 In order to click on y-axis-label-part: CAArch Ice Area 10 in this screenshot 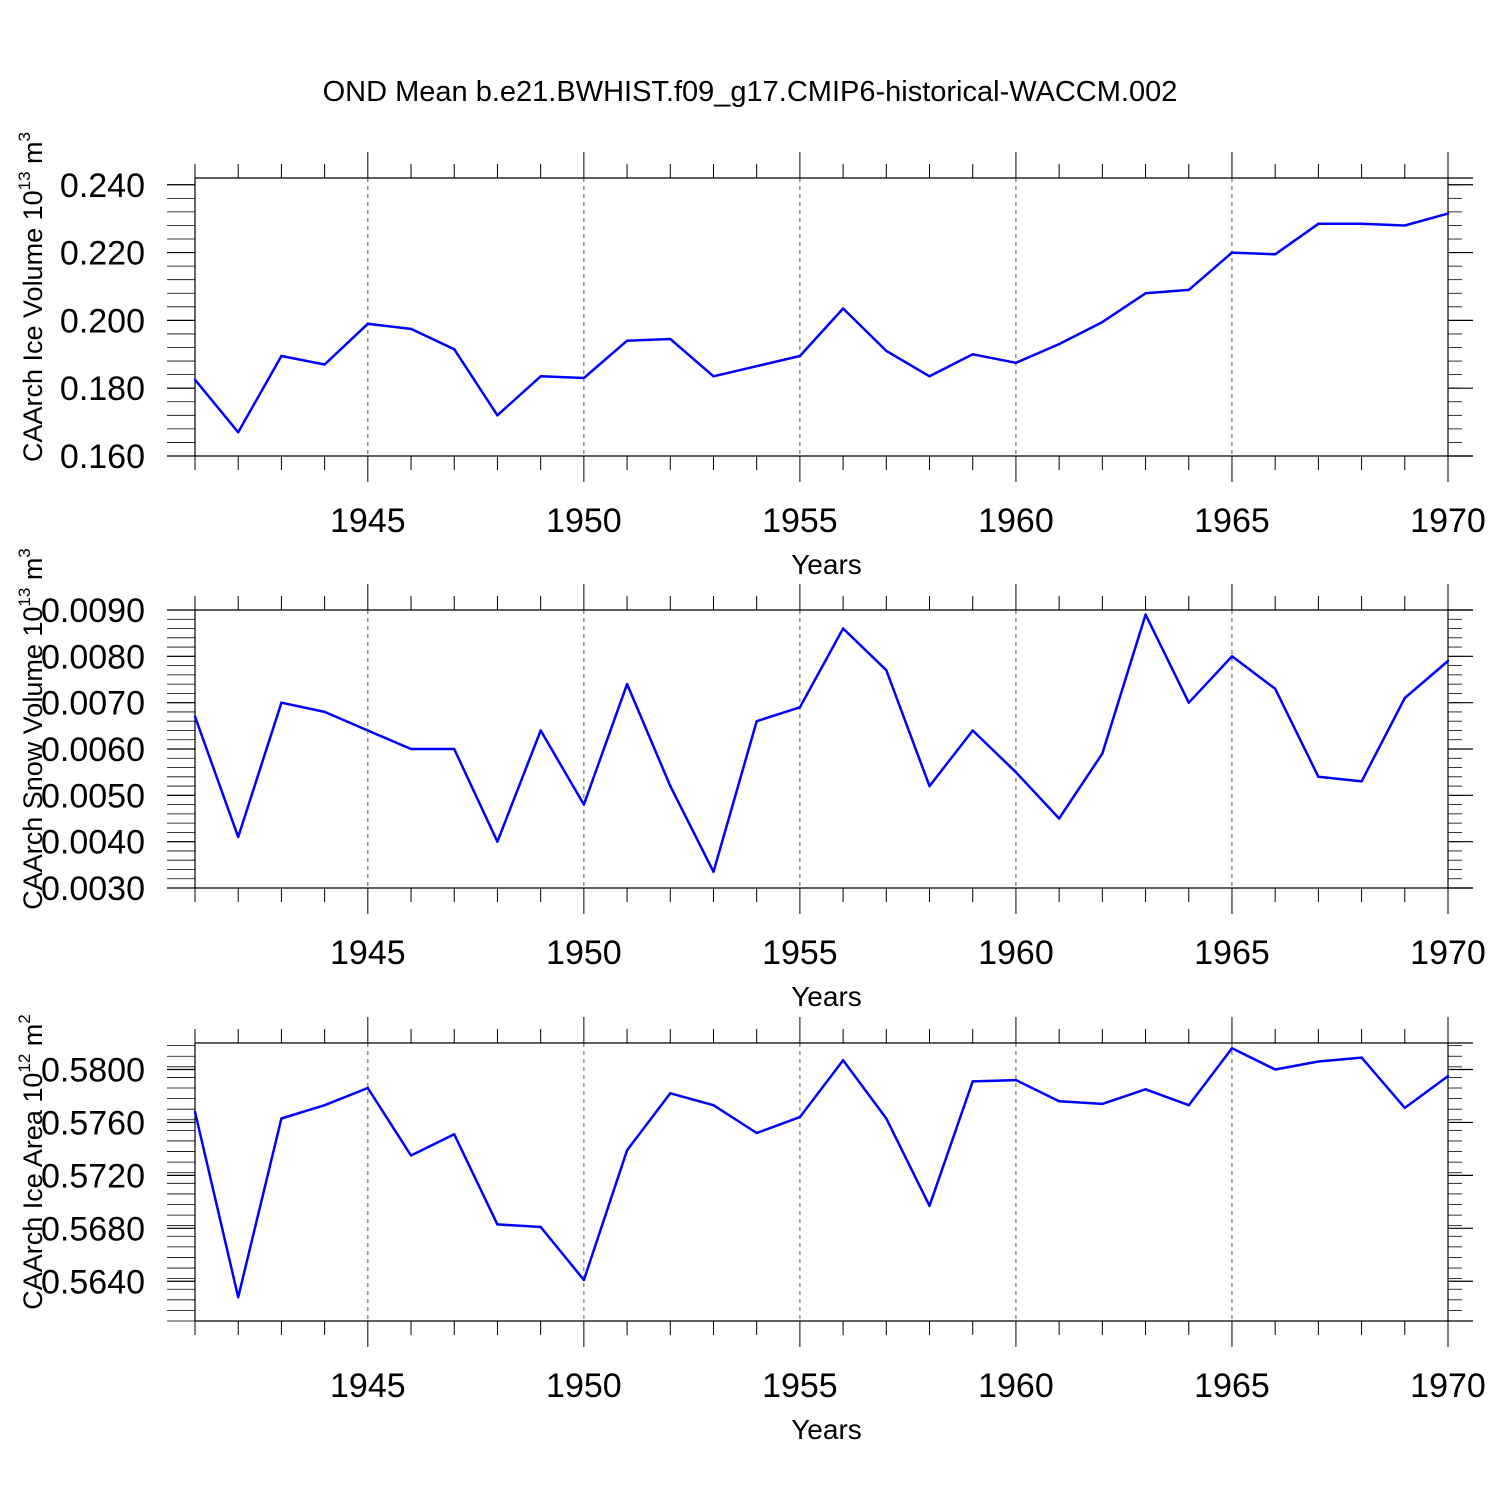, I will do `click(33, 1191)`.